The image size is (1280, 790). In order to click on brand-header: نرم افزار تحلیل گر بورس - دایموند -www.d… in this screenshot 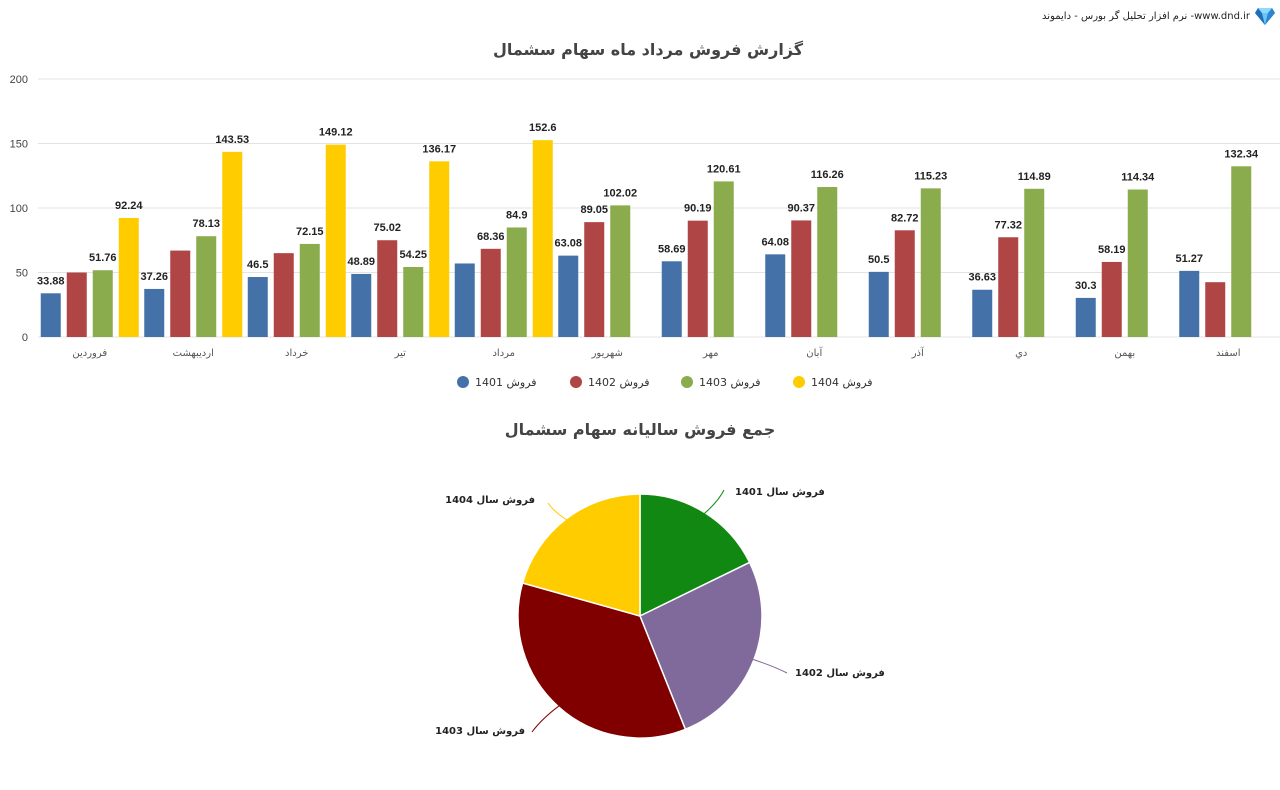, I will do `click(1159, 16)`.